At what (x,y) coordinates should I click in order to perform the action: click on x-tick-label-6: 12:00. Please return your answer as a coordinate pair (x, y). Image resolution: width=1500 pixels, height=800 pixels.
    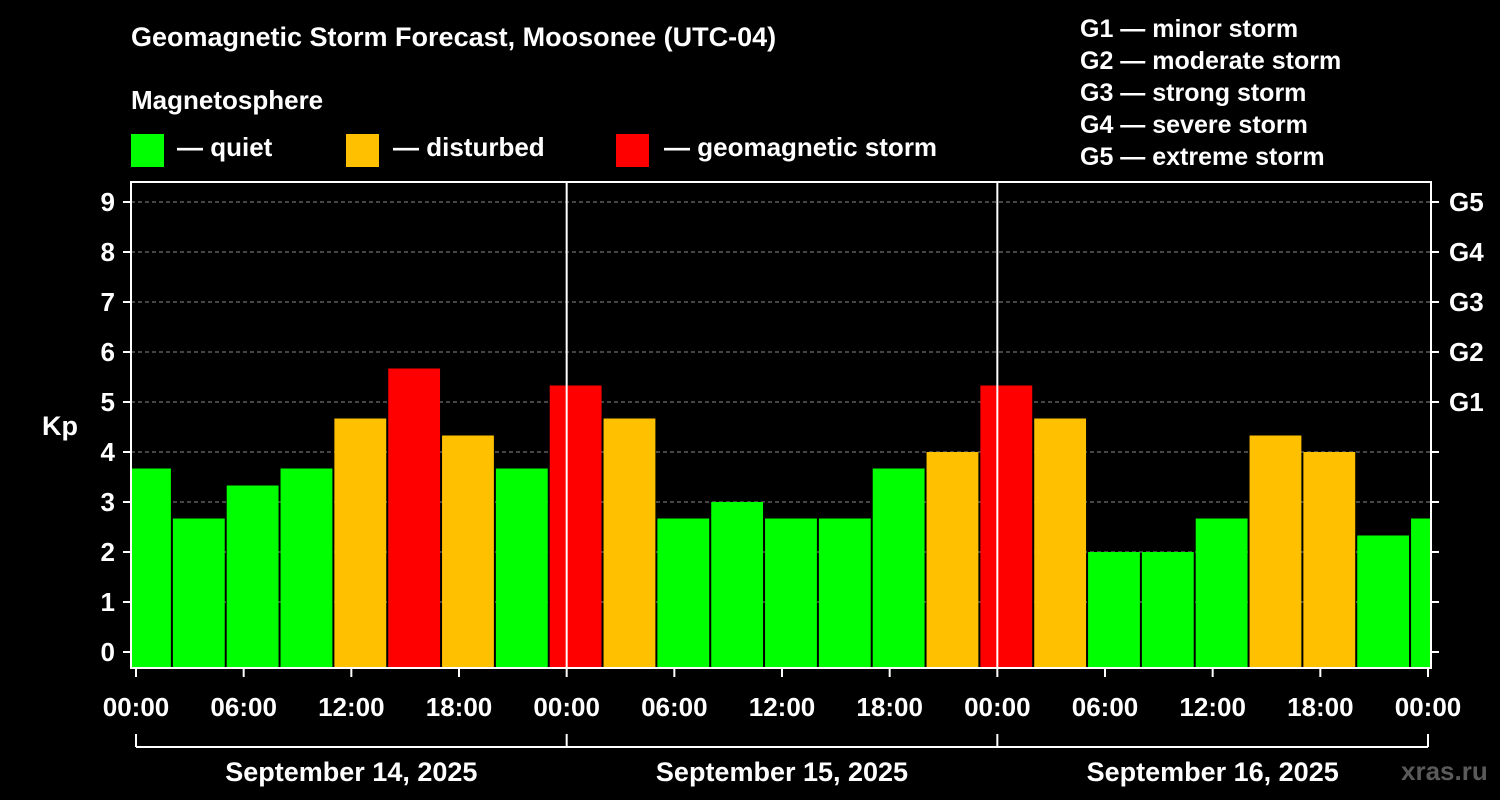
    Looking at the image, I should click on (782, 707).